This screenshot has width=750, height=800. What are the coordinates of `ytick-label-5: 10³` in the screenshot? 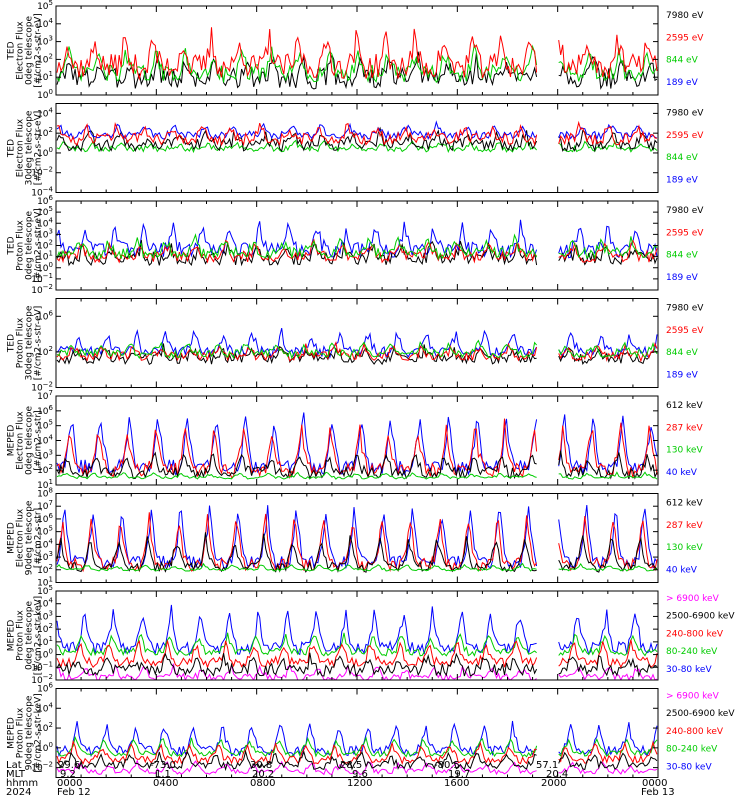 It's located at (45, 615).